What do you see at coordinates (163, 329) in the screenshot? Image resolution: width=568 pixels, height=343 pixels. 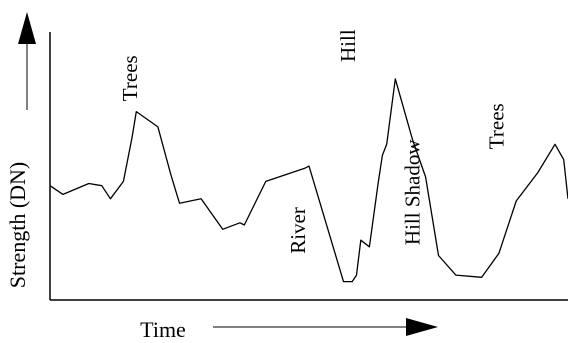 I see `x-axis-label: Time` at bounding box center [163, 329].